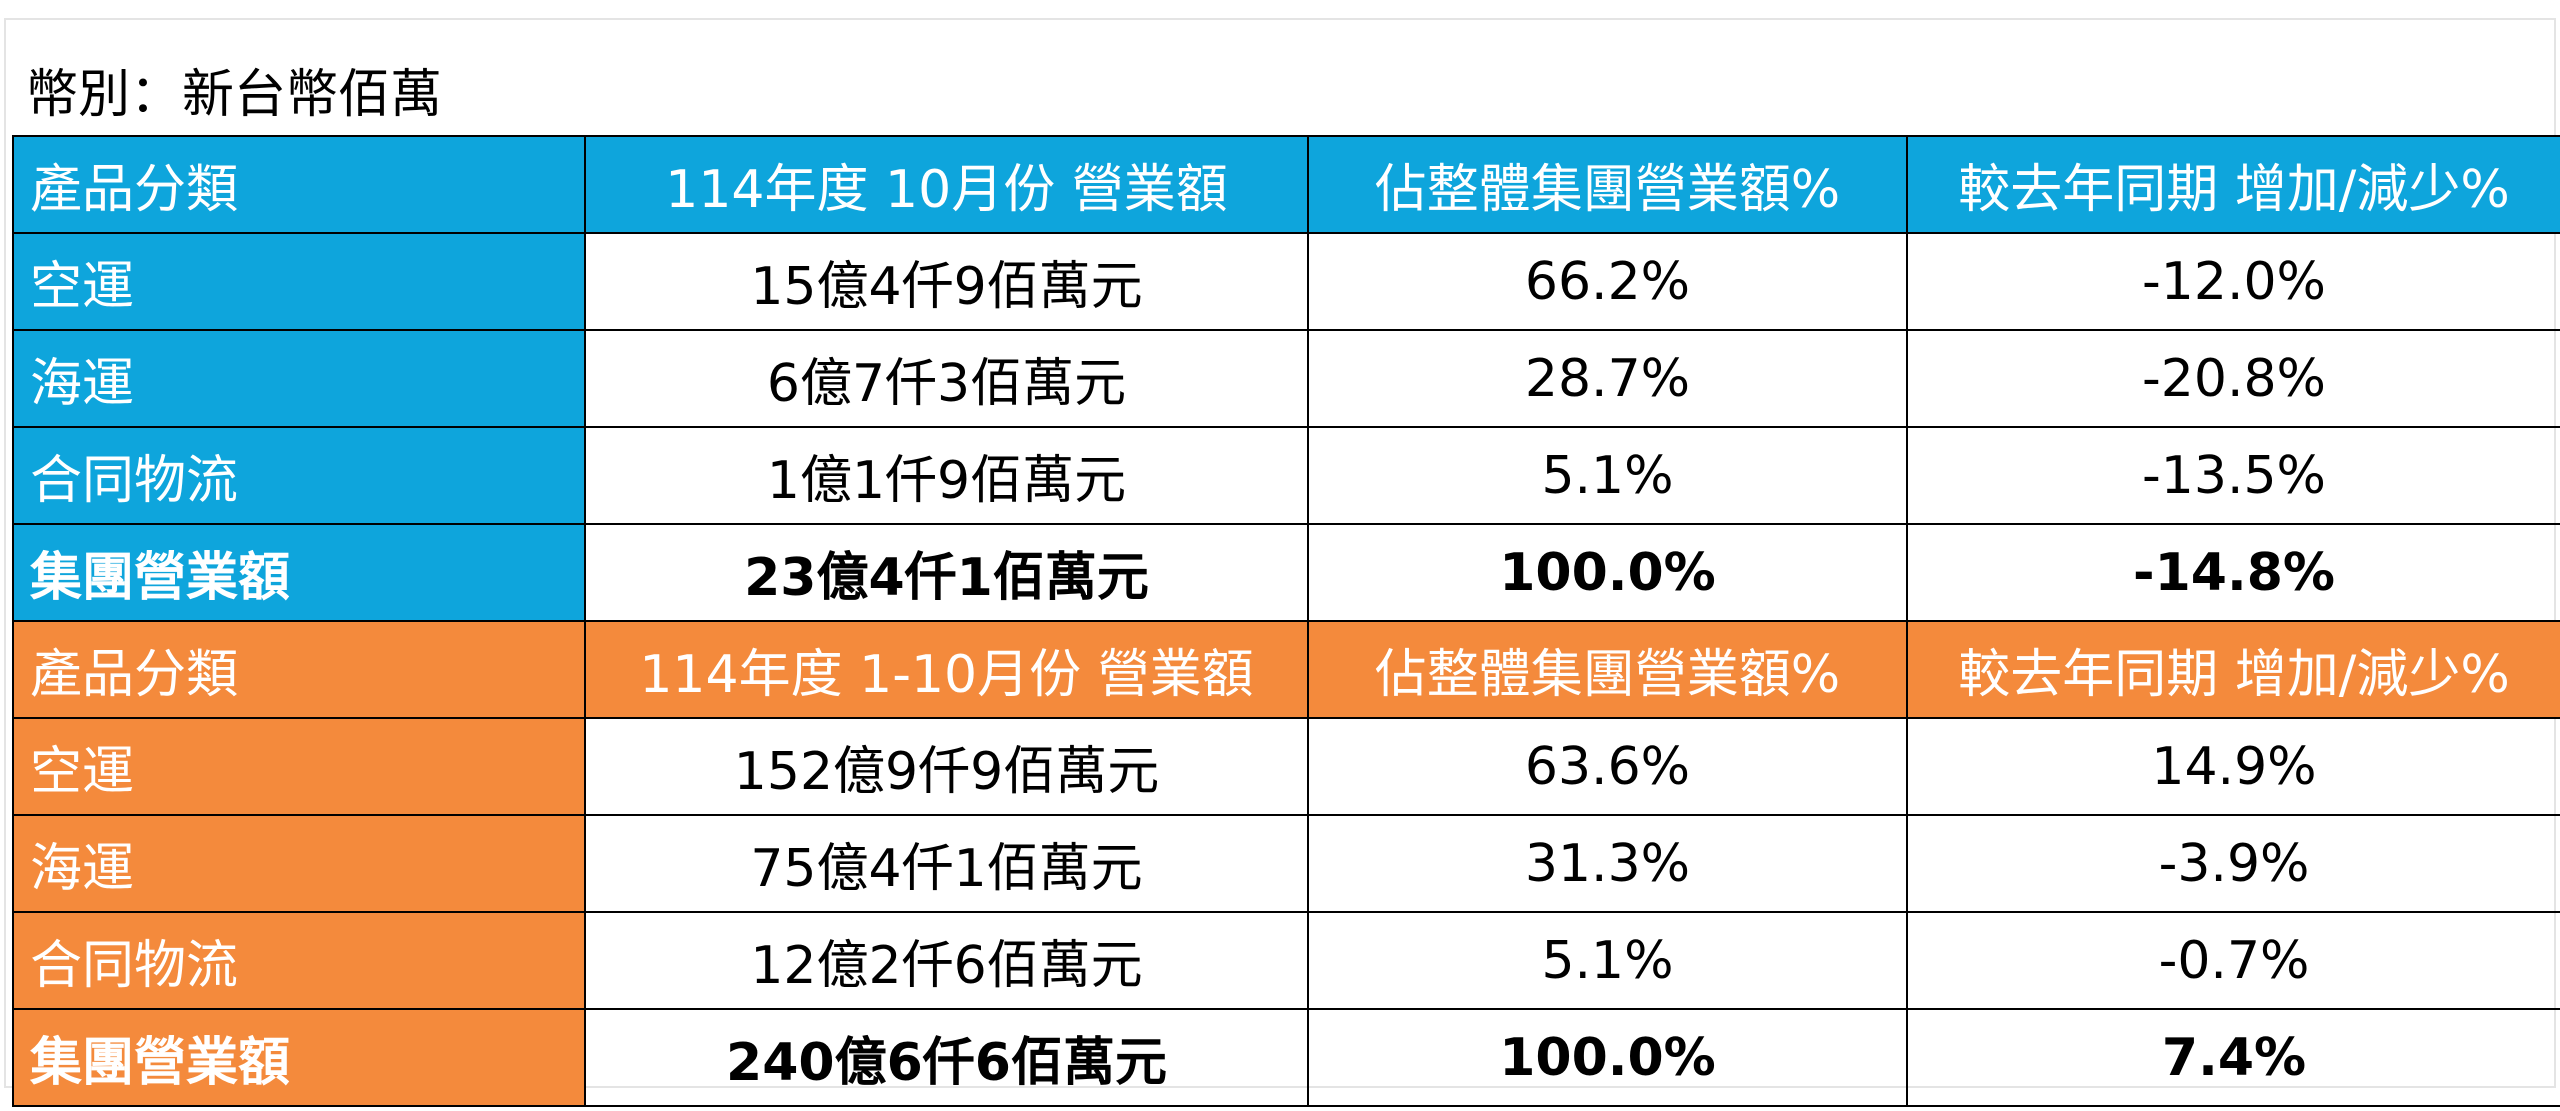 Image resolution: width=2560 pixels, height=1111 pixels. I want to click on row-yoy: -3.9%, so click(2233, 863).